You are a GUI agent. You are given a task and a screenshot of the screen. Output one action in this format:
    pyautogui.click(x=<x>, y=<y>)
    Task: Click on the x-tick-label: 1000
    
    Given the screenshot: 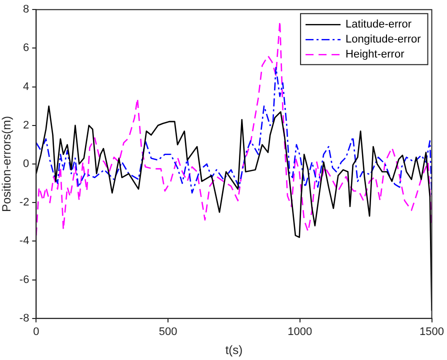 What is the action you would take?
    pyautogui.click(x=300, y=332)
    